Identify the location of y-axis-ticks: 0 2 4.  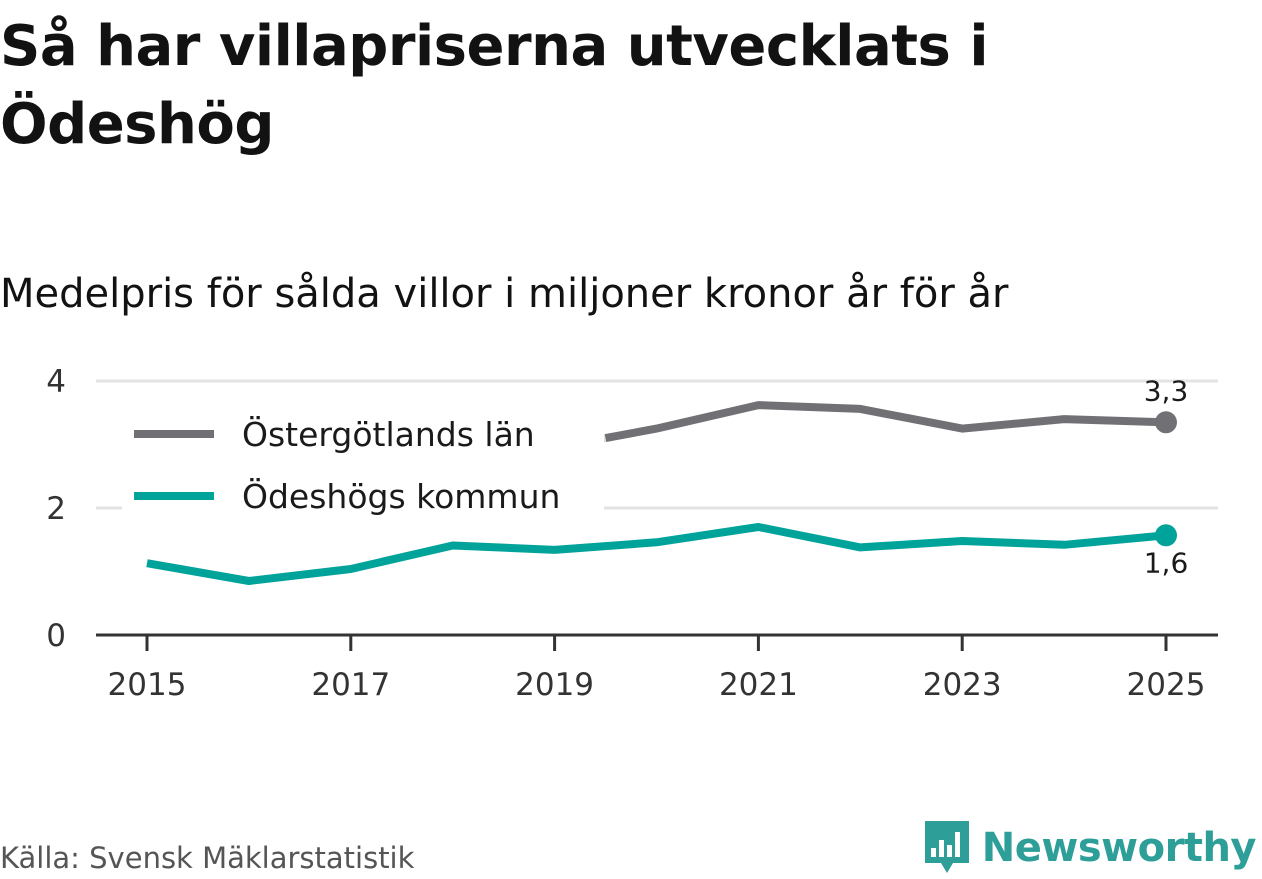
(56, 509).